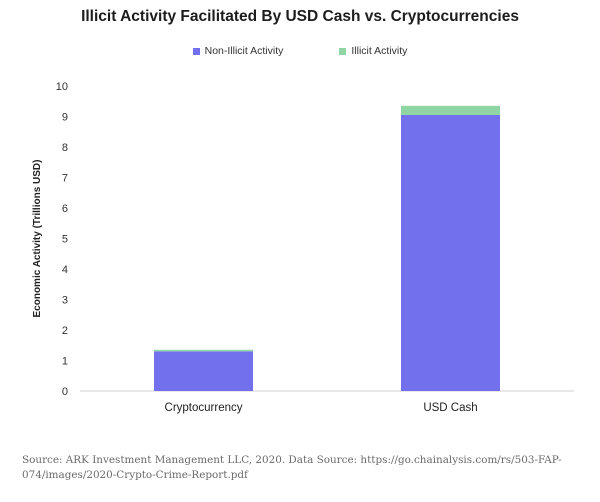  I want to click on bar-usd-cash-illicit, so click(450, 110).